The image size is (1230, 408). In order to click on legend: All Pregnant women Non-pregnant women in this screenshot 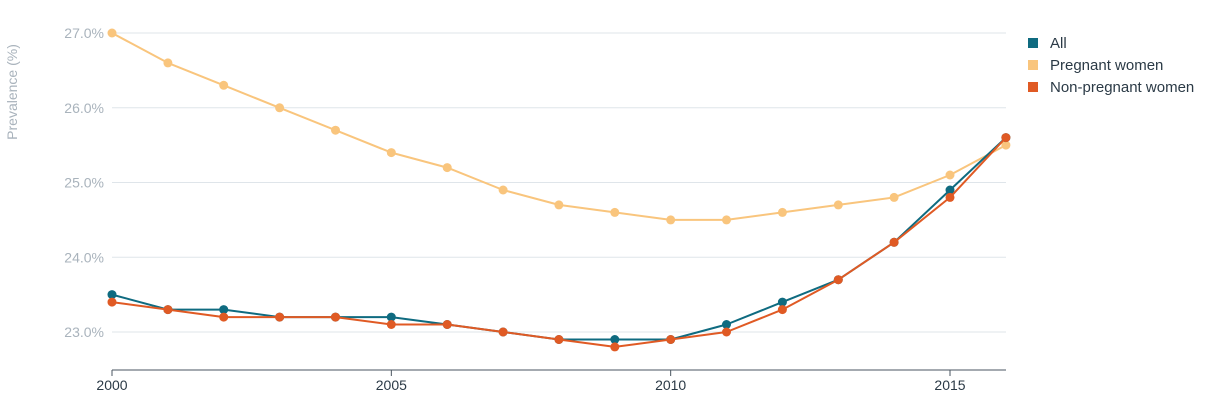, I will do `click(1111, 65)`.